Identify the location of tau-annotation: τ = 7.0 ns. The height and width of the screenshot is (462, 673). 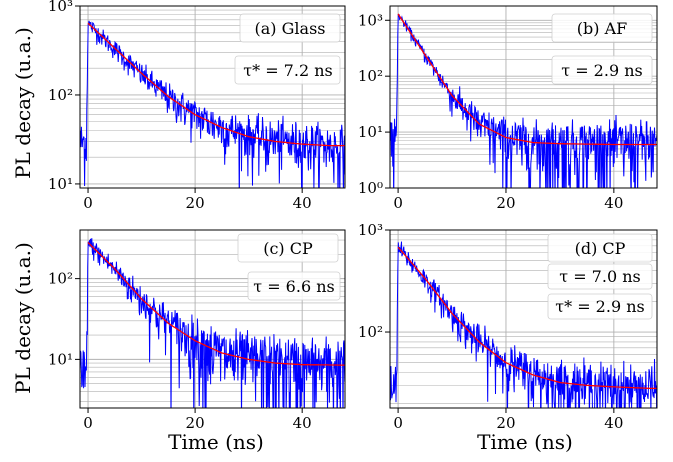
(599, 276).